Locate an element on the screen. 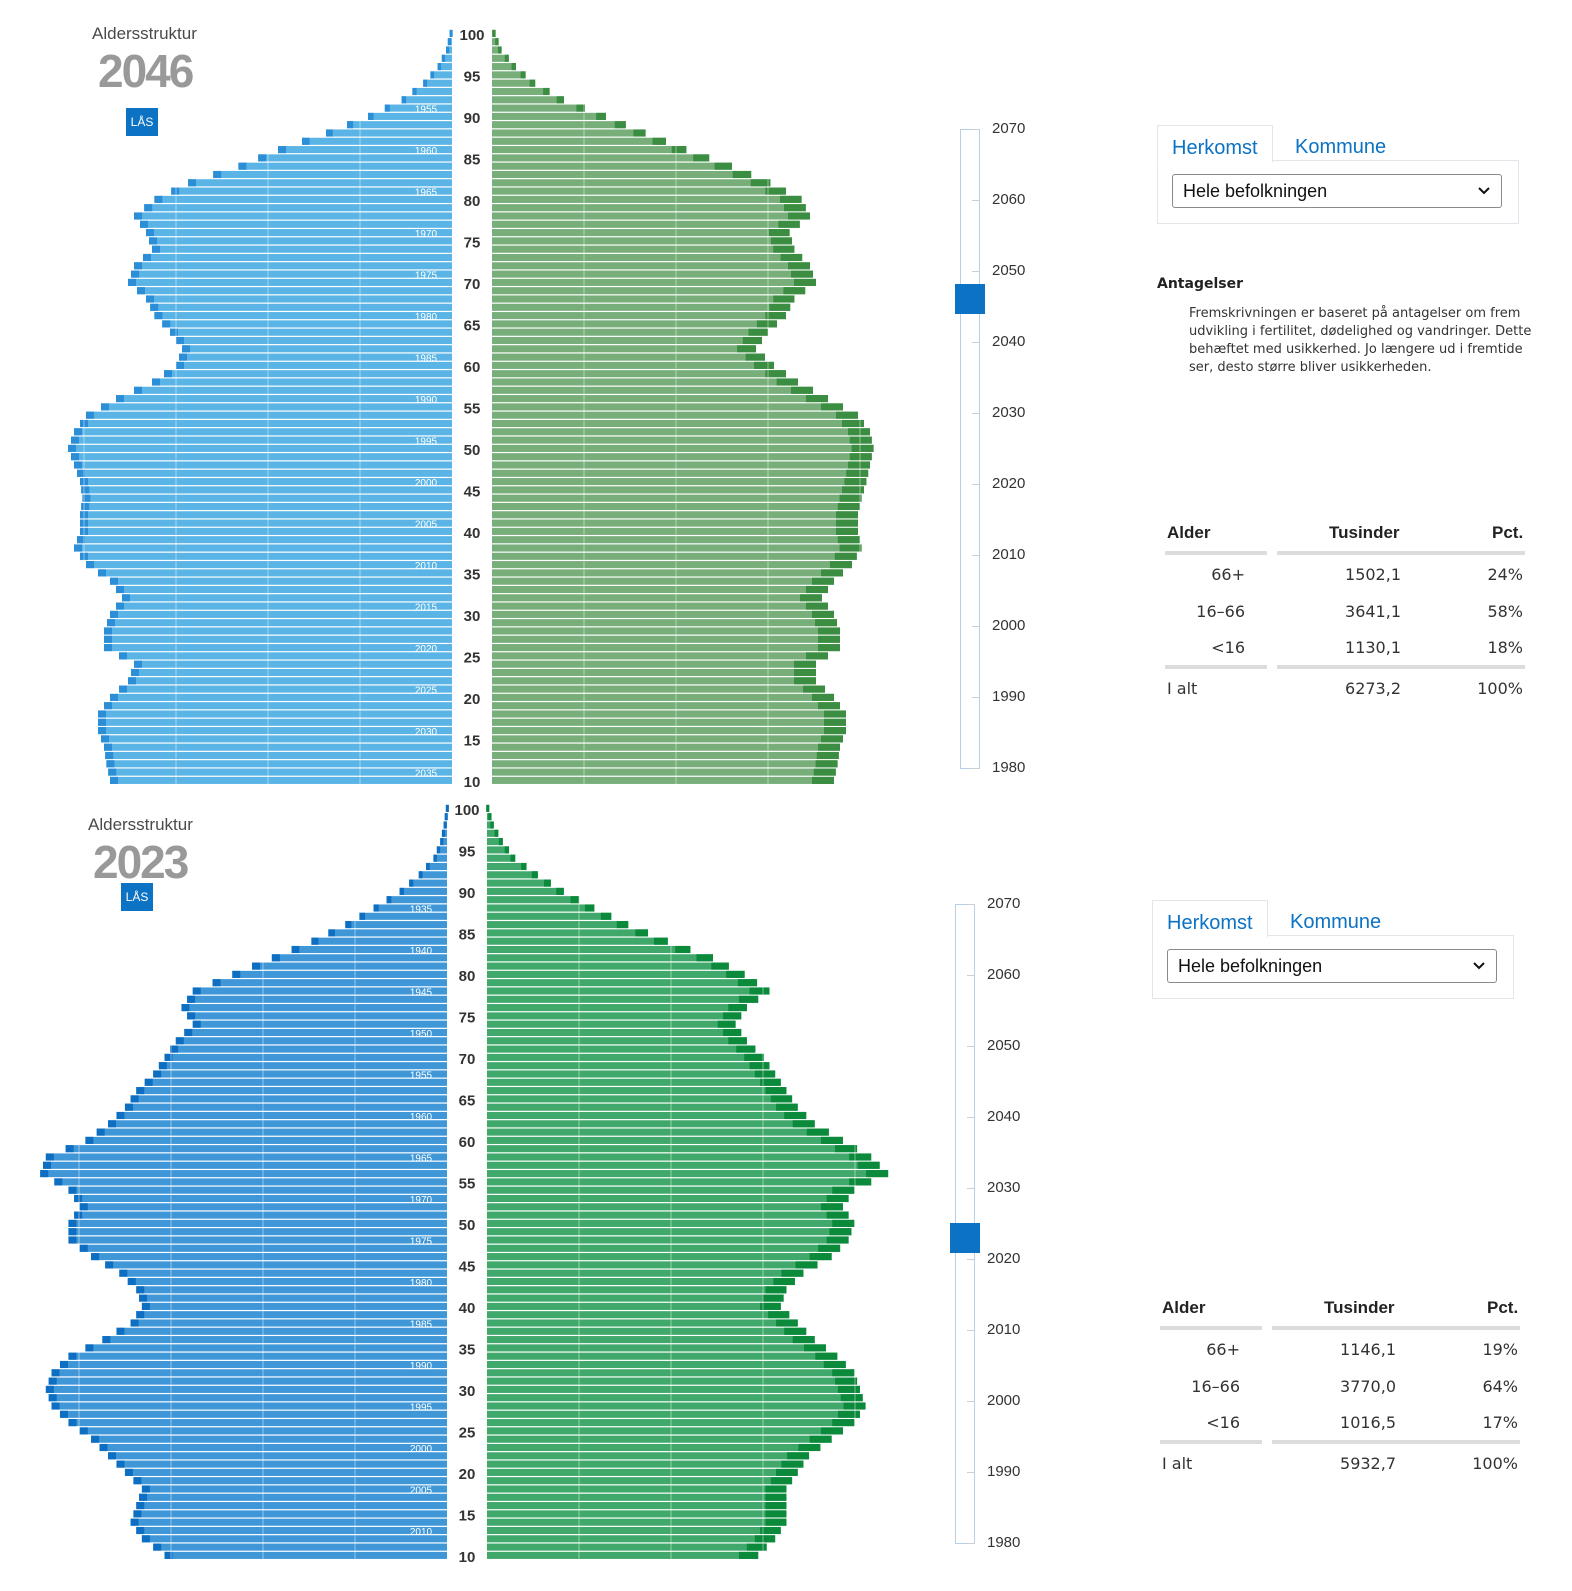 Image resolution: width=1572 pixels, height=1591 pixels. chart-subtitle: Aldersstruktur is located at coordinates (144, 33).